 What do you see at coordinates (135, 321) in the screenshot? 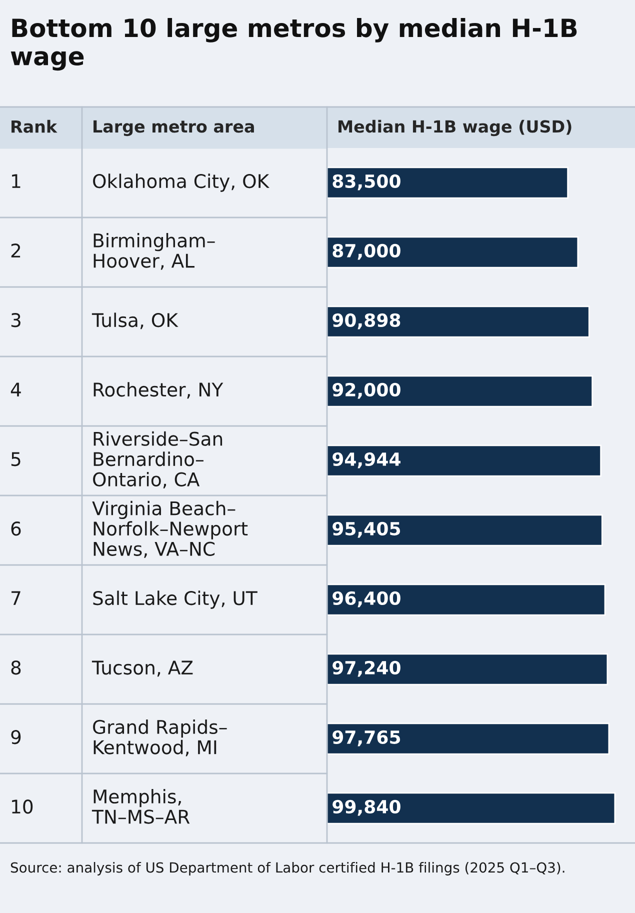
I see `y-tick-label: Tulsa, OK` at bounding box center [135, 321].